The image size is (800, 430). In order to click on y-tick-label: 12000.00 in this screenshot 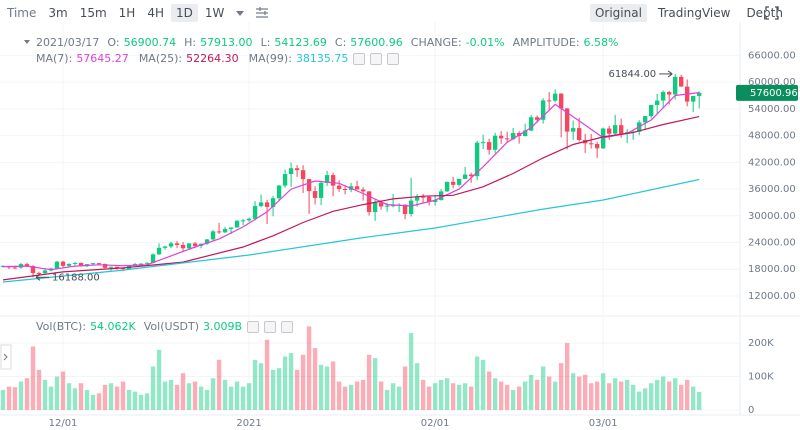, I will do `click(772, 296)`.